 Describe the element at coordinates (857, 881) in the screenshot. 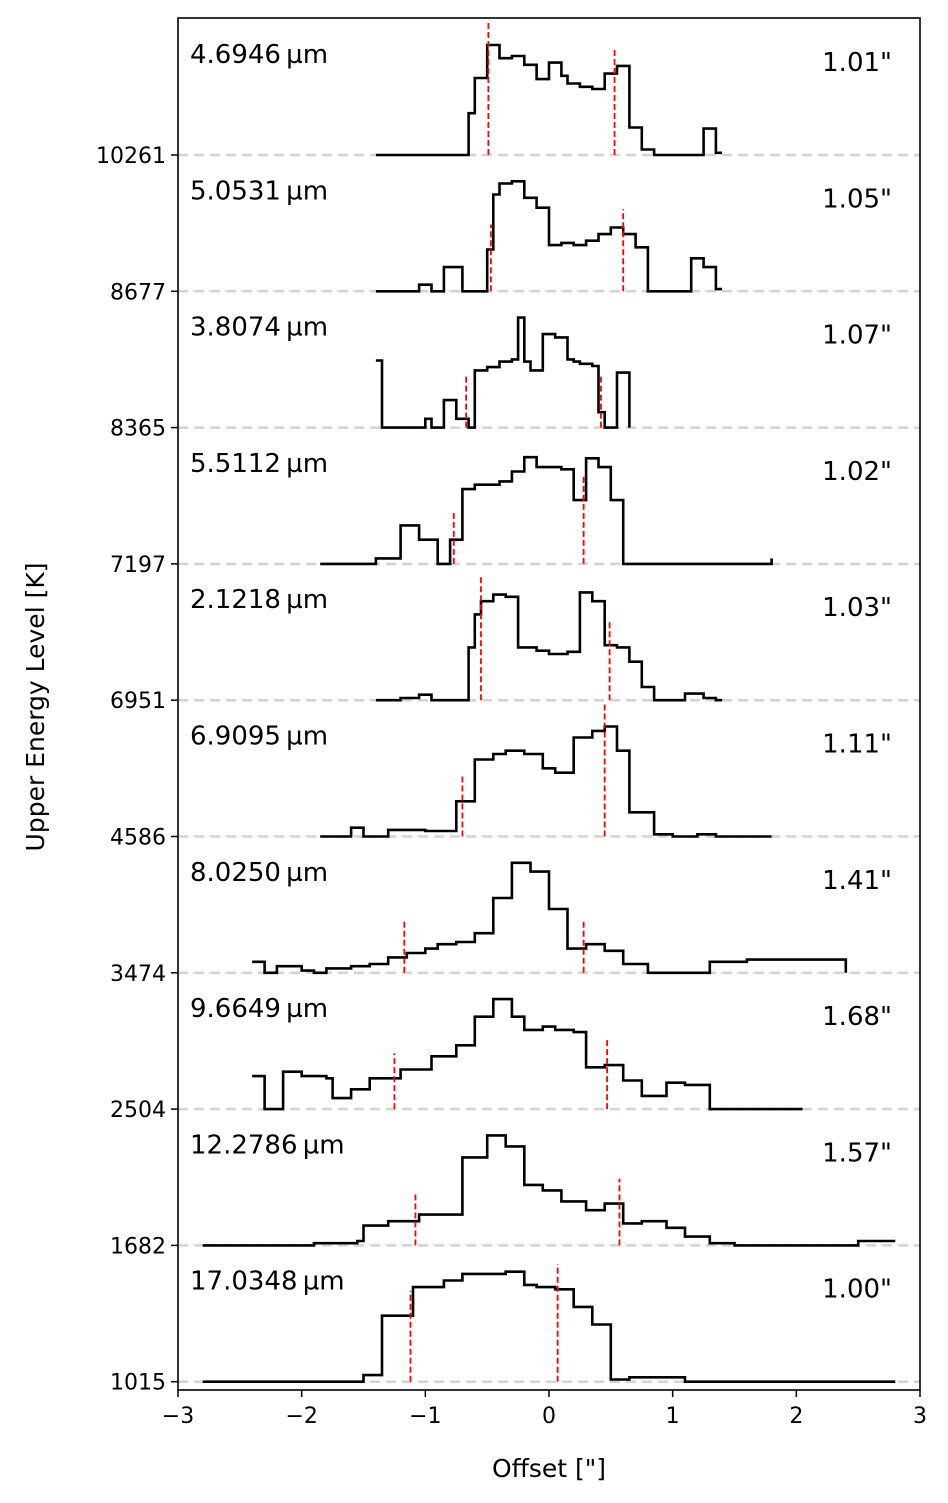

I see `width-label-6: 1.41"` at that location.